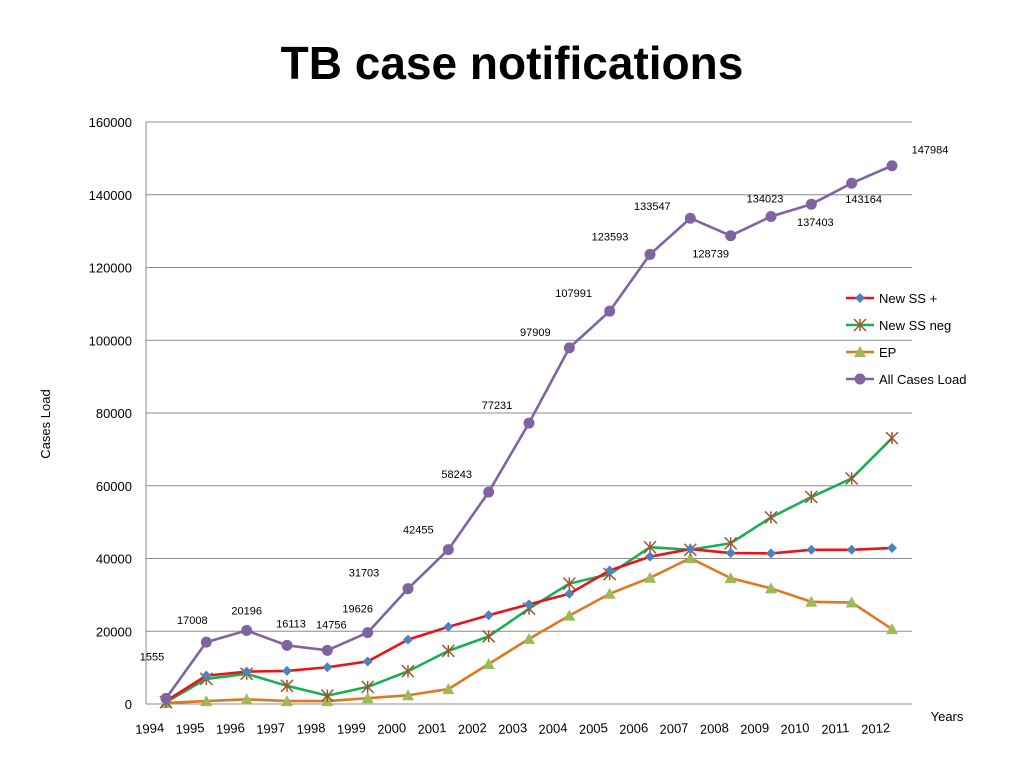 This screenshot has width=1024, height=768. I want to click on legend-item: New SS +, so click(891, 298).